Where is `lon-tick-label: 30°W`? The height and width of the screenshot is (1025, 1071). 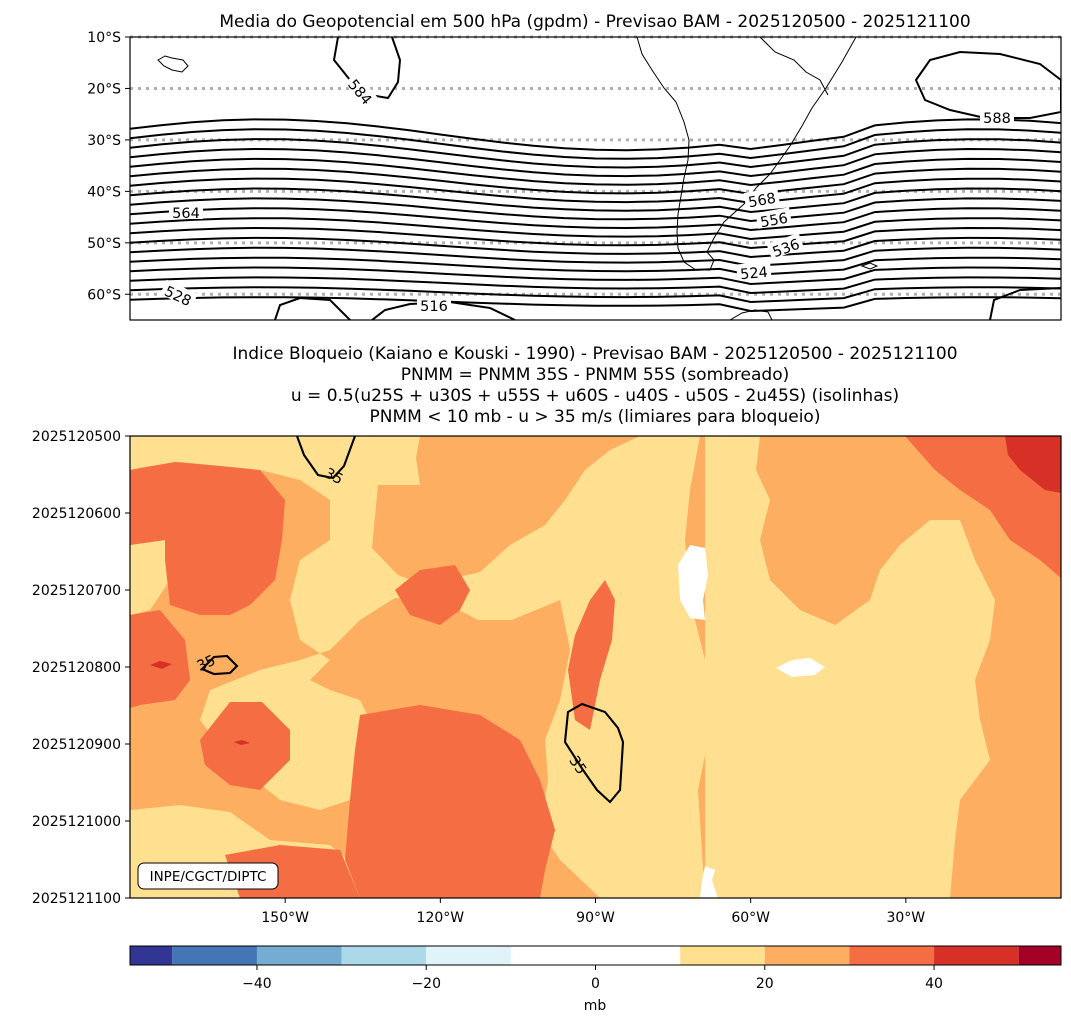 lon-tick-label: 30°W is located at coordinates (905, 918).